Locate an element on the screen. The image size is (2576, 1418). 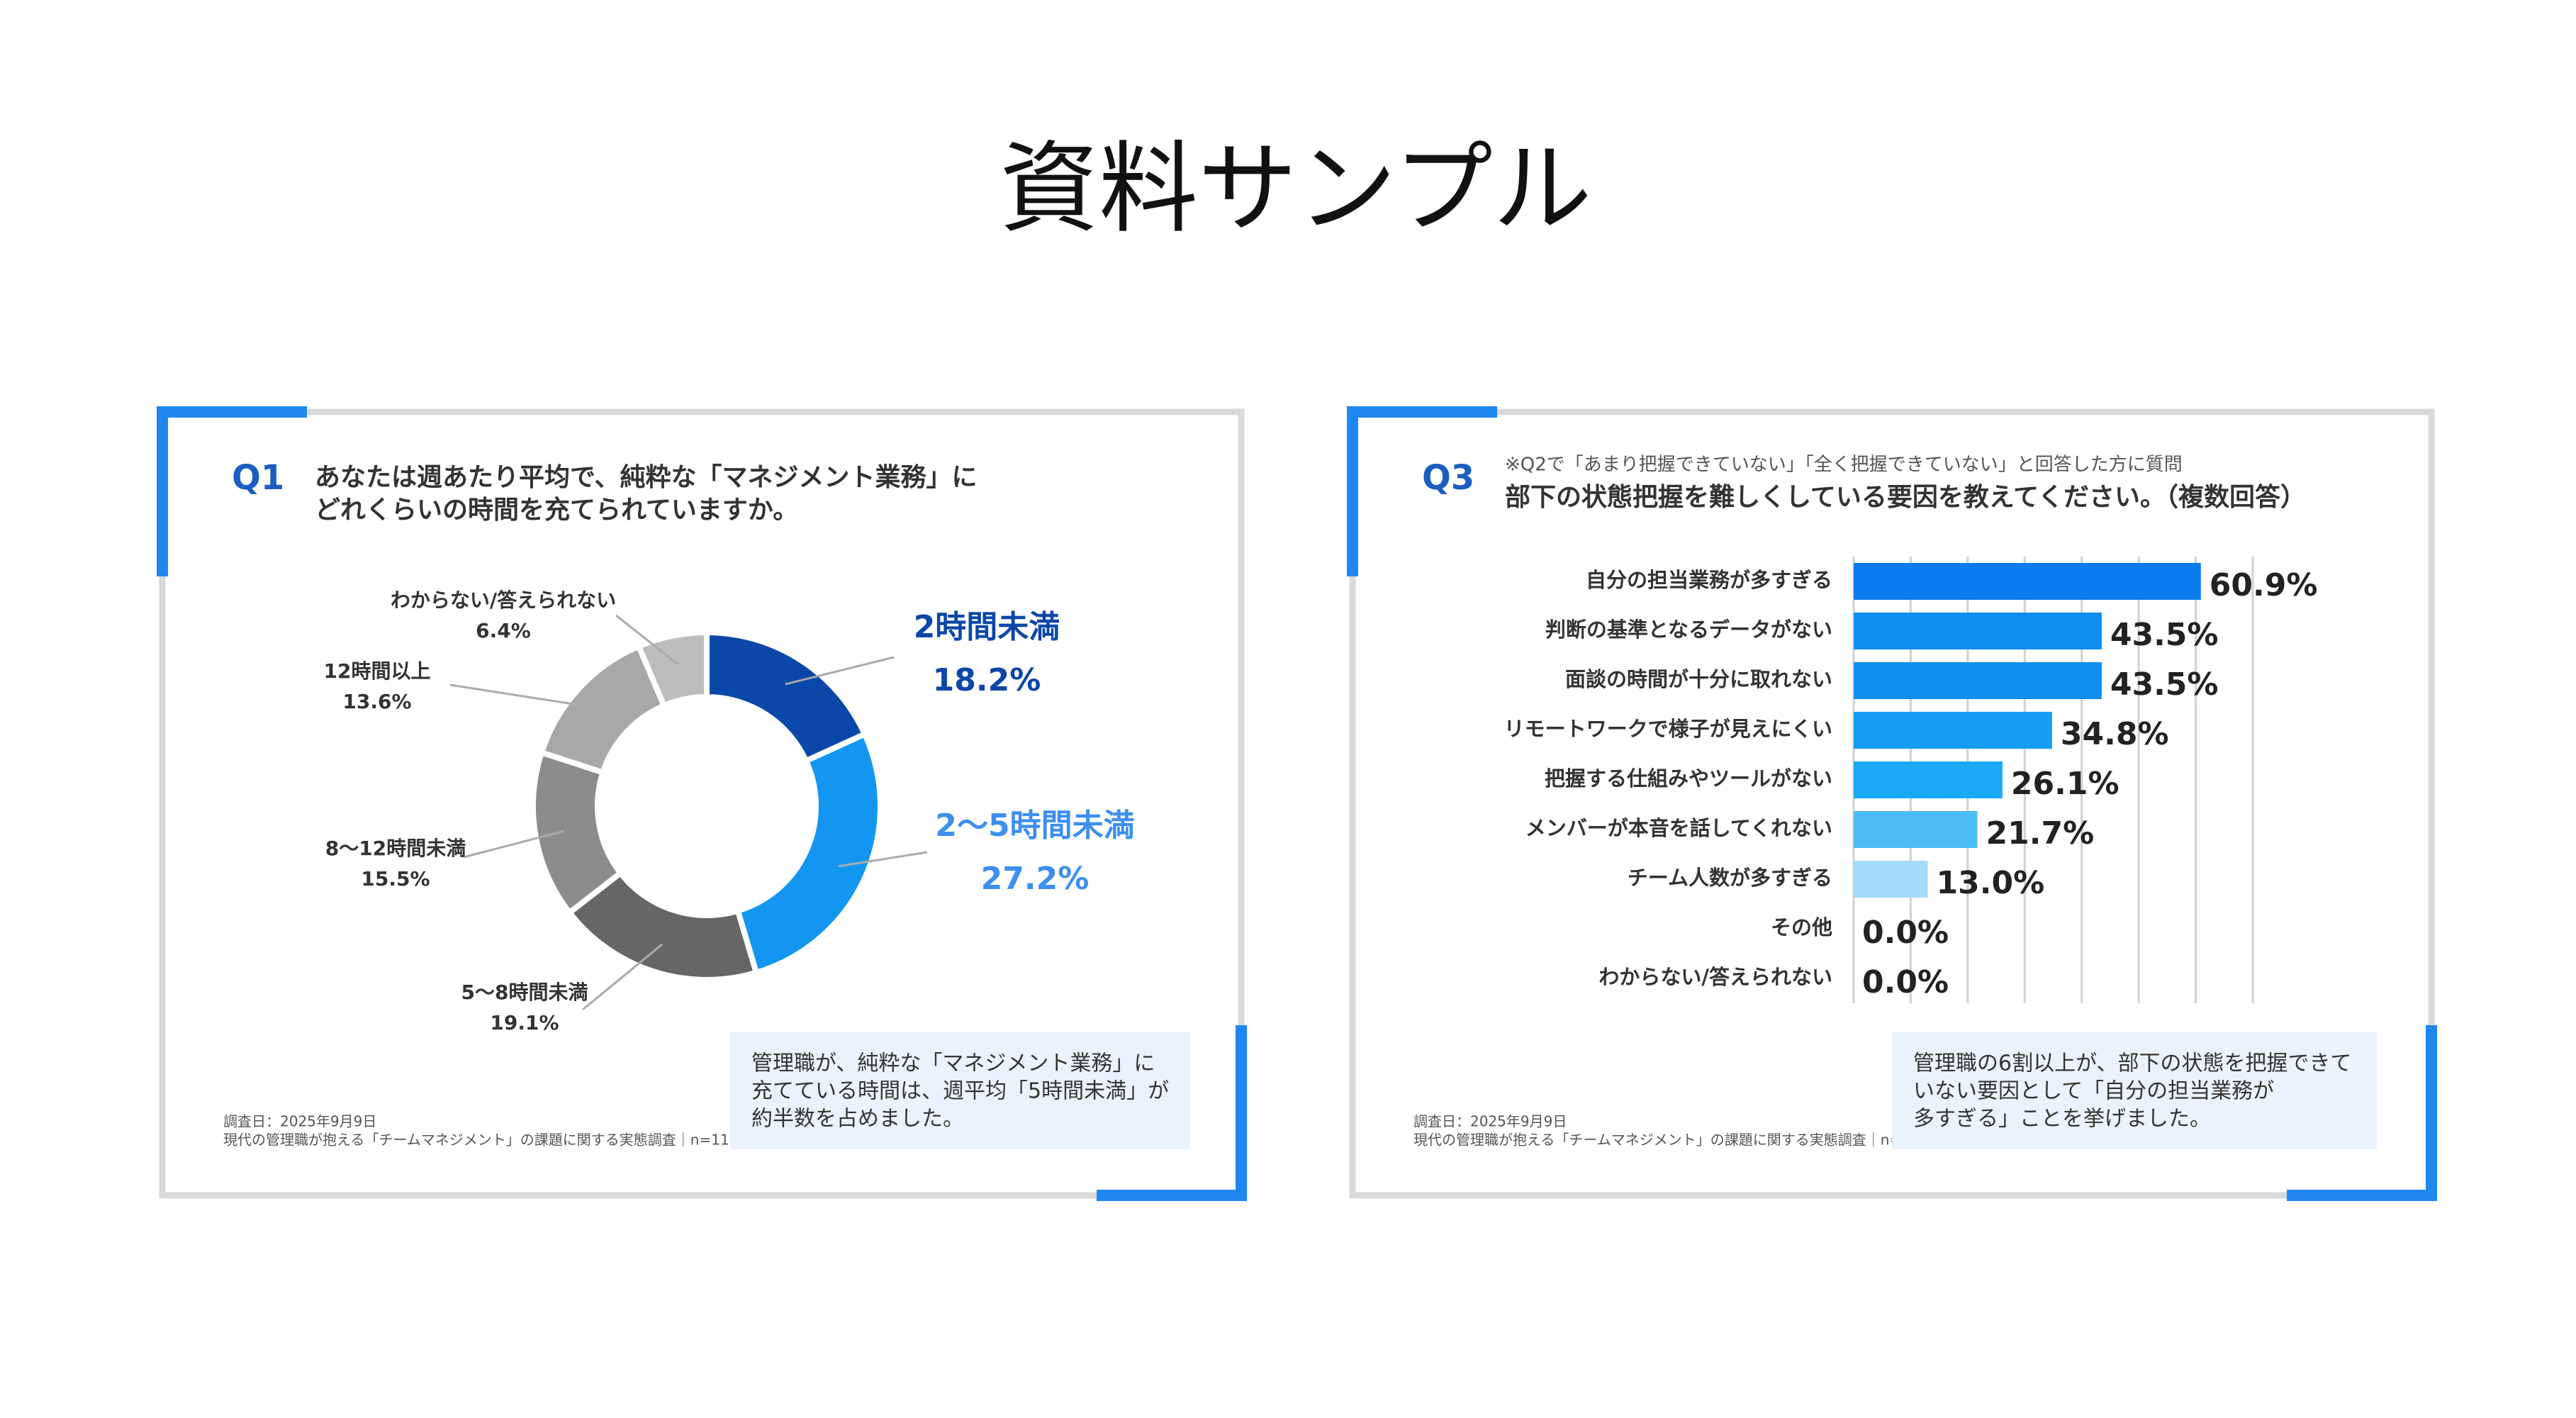
category-label: 自分の担当業務が多すぎる is located at coordinates (1709, 580).